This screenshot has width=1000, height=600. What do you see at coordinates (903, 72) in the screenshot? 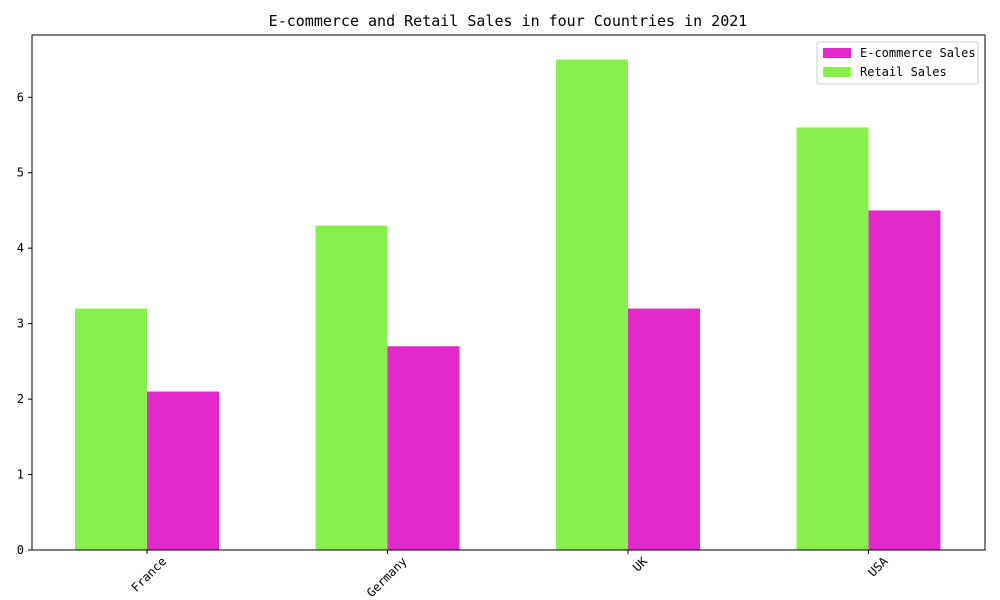
I see `legend-label-retail-sales: Retail Sales` at bounding box center [903, 72].